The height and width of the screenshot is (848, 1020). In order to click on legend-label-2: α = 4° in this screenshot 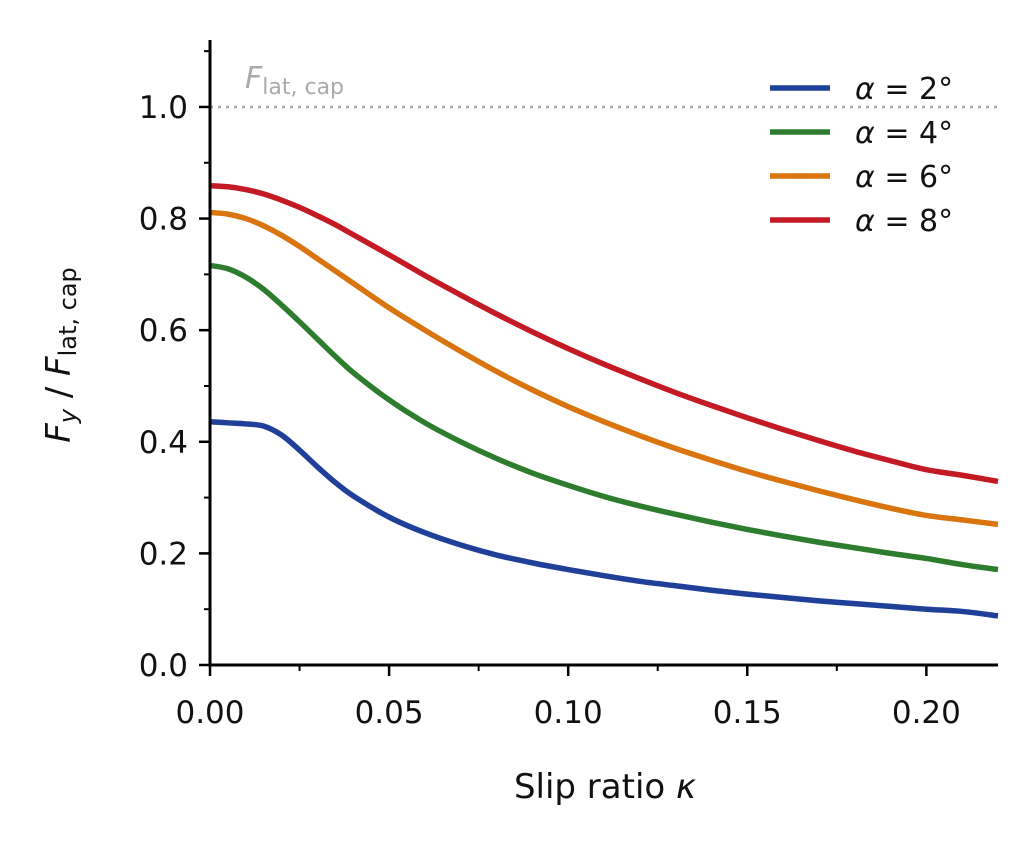, I will do `click(904, 133)`.